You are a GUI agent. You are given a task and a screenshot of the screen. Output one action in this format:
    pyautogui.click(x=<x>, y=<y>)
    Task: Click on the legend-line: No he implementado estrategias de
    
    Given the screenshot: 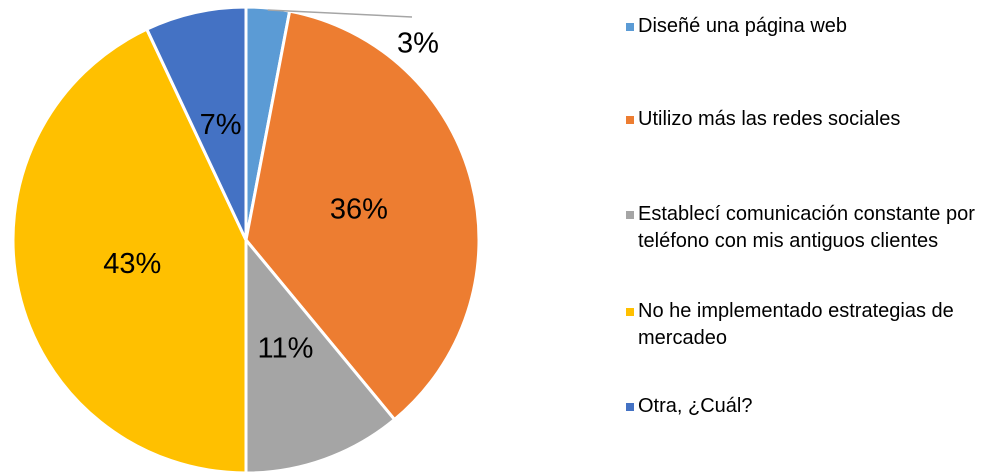 What is the action you would take?
    pyautogui.click(x=796, y=311)
    